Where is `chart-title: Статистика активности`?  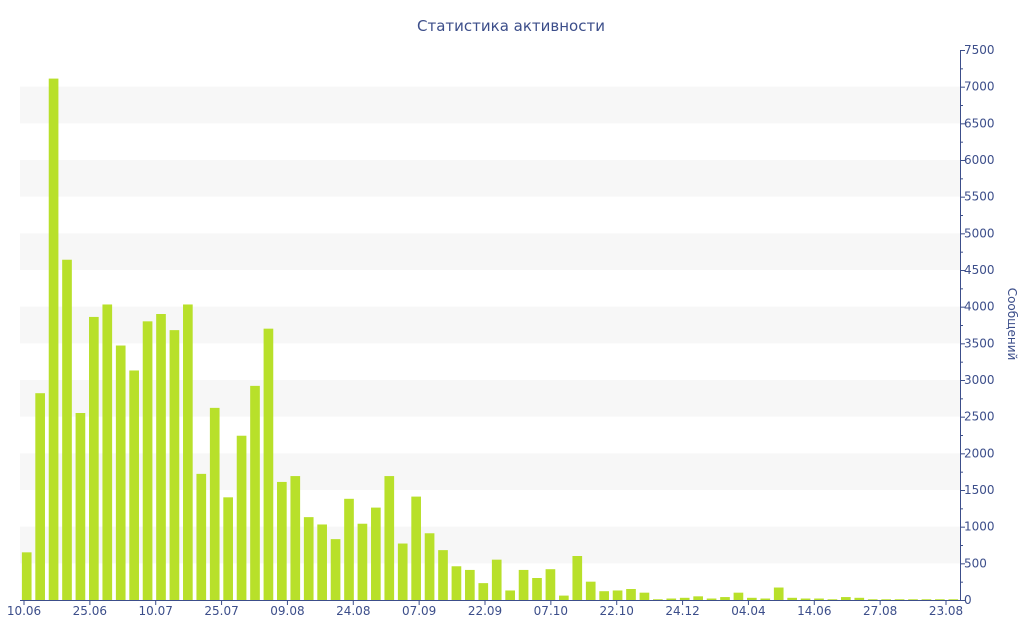
chart-title: Статистика активности is located at coordinates (511, 26).